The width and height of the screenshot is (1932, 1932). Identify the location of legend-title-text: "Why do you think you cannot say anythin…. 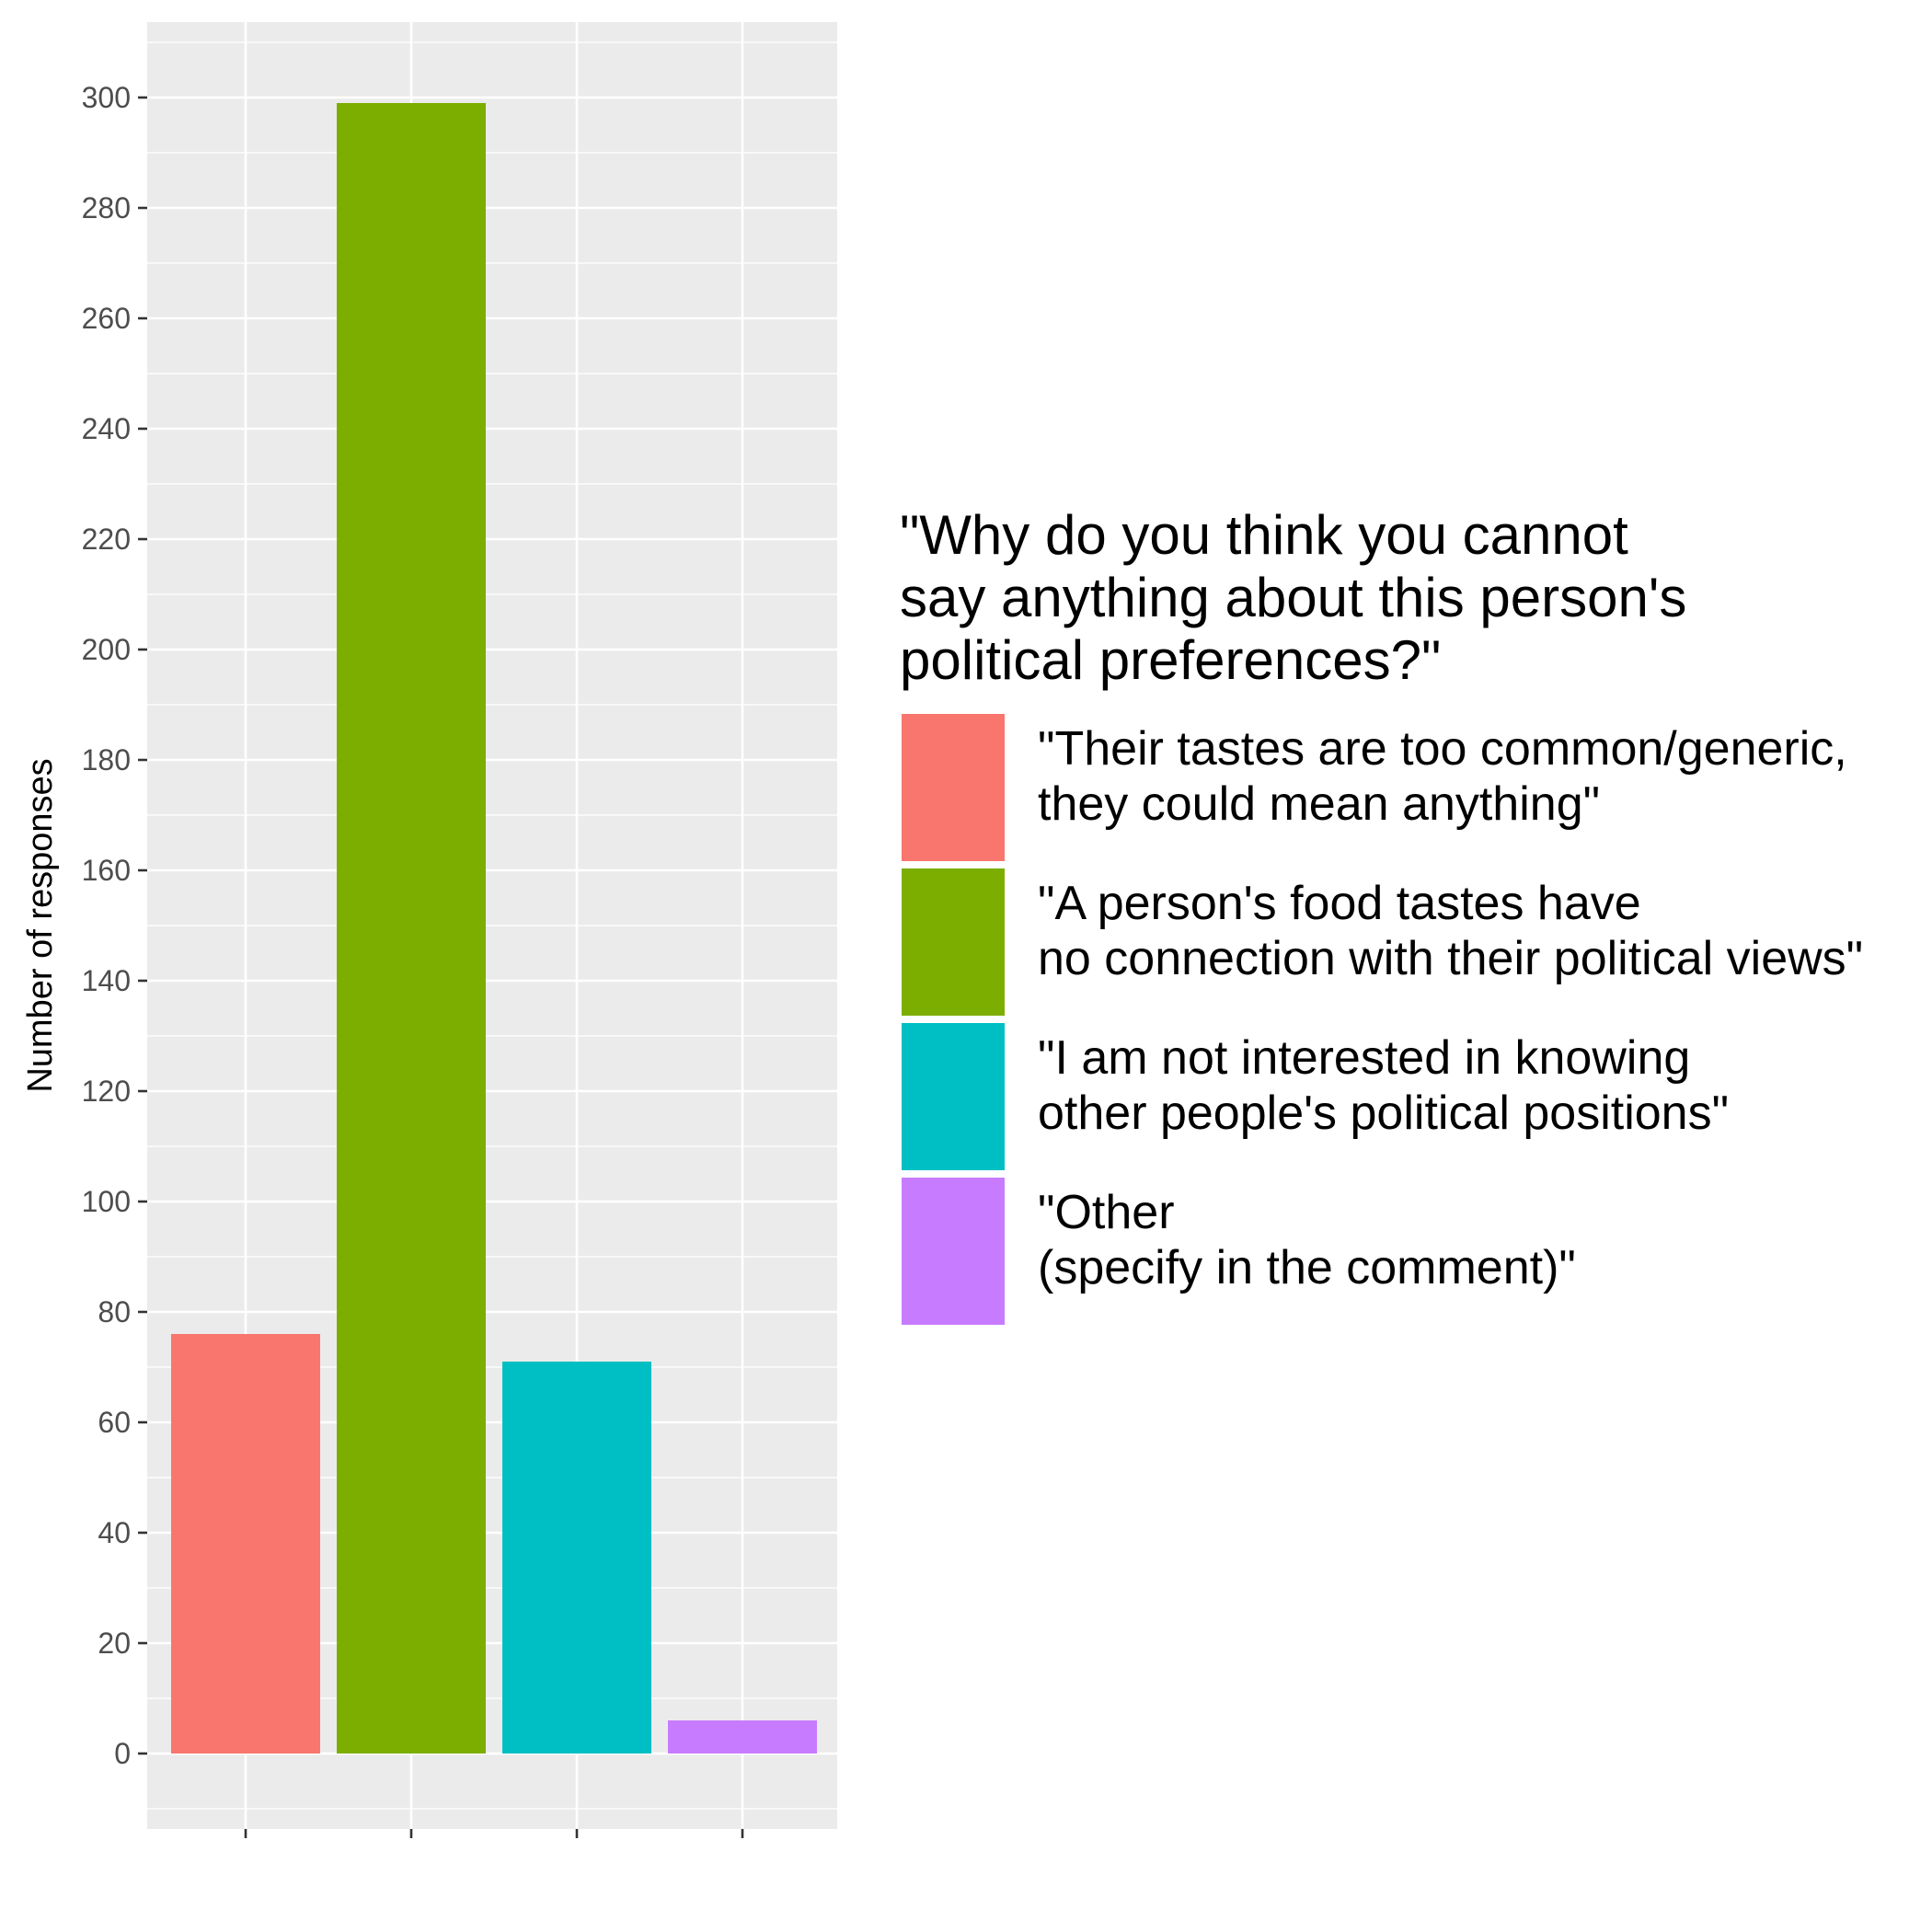
(1293, 597).